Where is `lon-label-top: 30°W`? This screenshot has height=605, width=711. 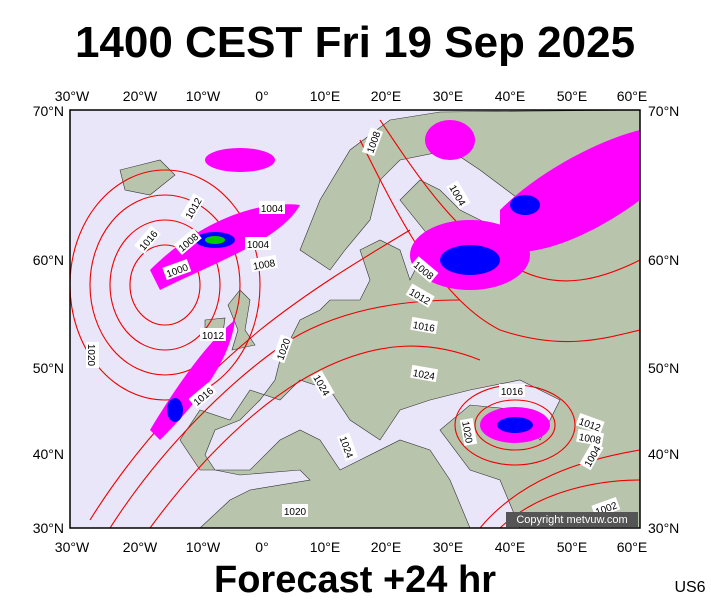 lon-label-top: 30°W is located at coordinates (72, 96).